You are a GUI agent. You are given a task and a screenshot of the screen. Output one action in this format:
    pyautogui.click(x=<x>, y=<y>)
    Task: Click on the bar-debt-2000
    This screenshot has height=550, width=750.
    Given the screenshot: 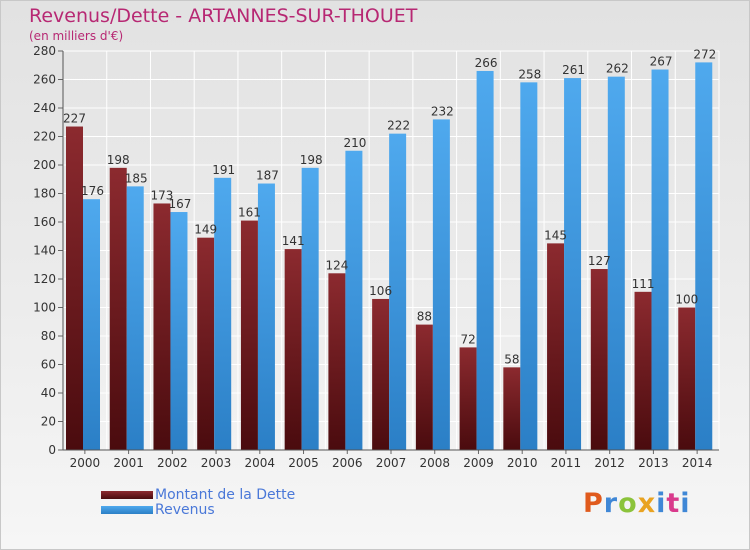 What is the action you would take?
    pyautogui.click(x=74, y=288)
    